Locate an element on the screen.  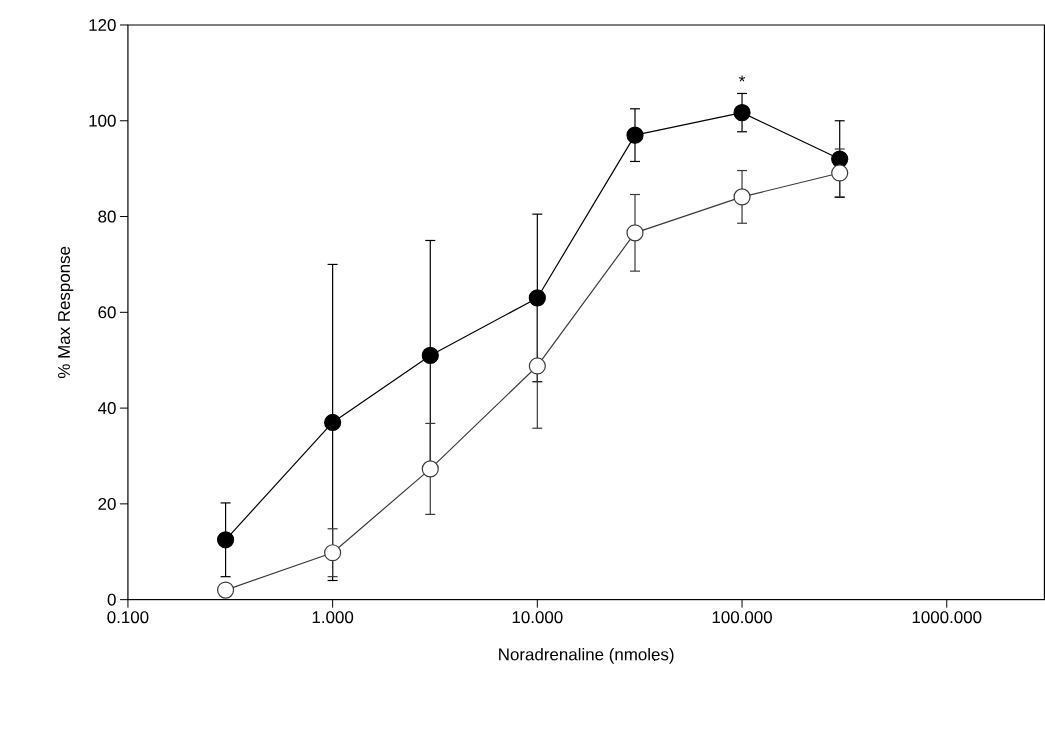
x-tick-label: 100.000 is located at coordinates (742, 617).